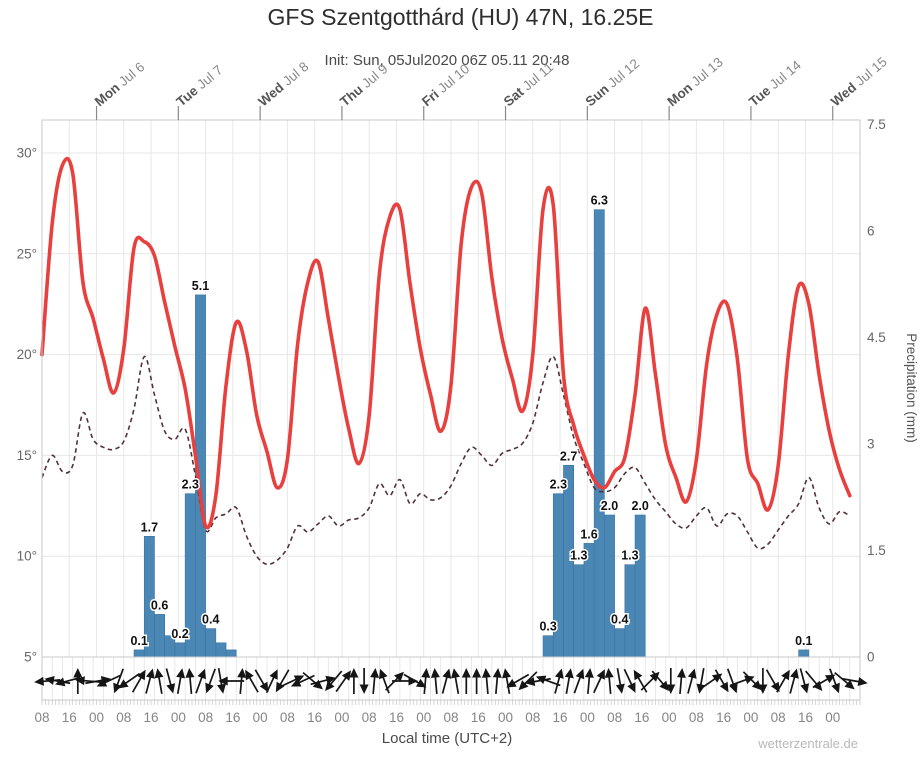  Describe the element at coordinates (27, 556) in the screenshot. I see `temp-tick-label: 10°` at that location.